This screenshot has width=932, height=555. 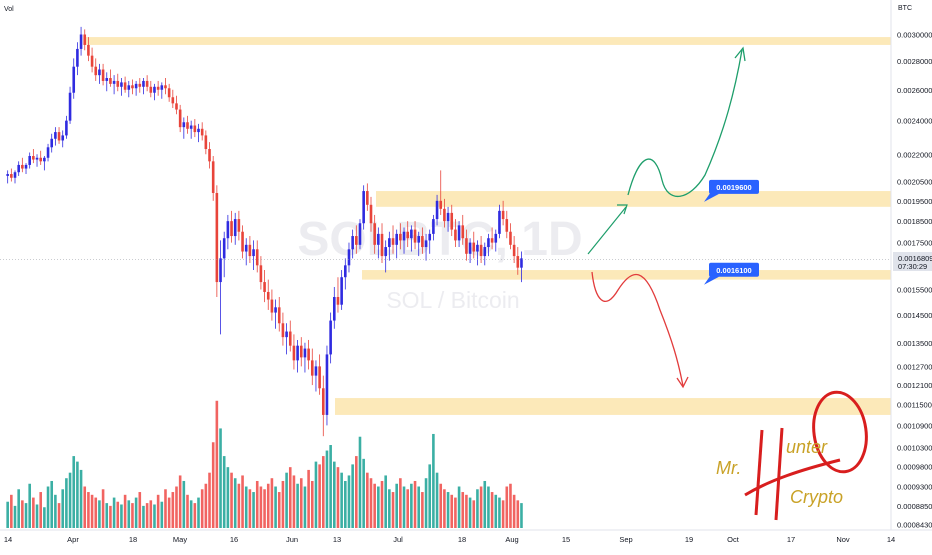 What do you see at coordinates (711, 196) in the screenshot?
I see `price-badge-pointer` at bounding box center [711, 196].